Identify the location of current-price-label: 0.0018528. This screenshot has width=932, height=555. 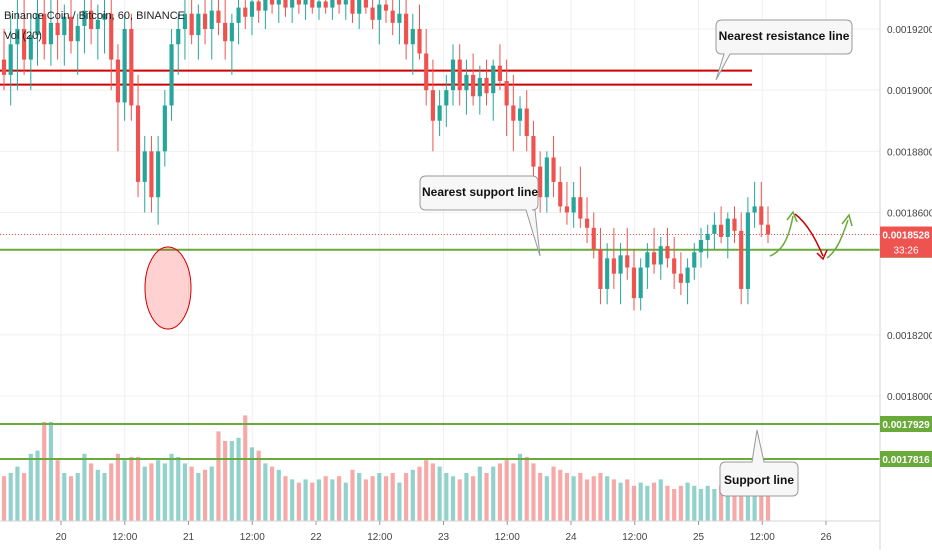
(906, 236).